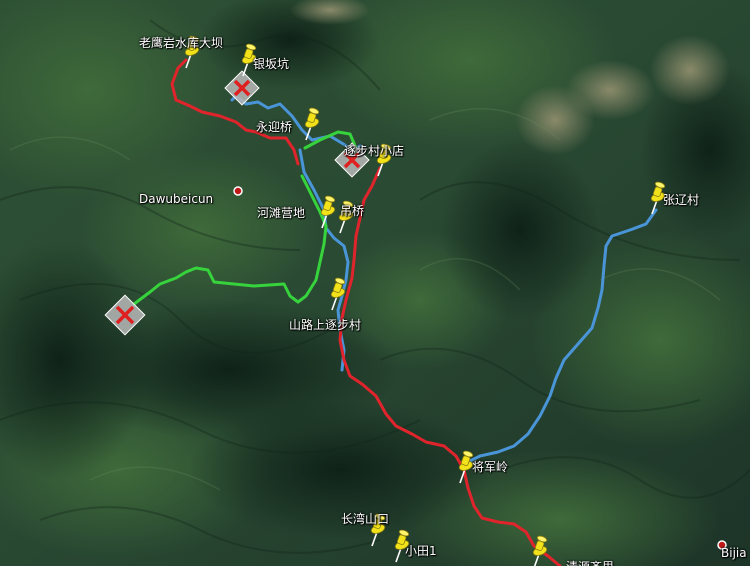  Describe the element at coordinates (181, 43) in the screenshot. I see `pin-label: 老鹰岩水库大坝` at that location.